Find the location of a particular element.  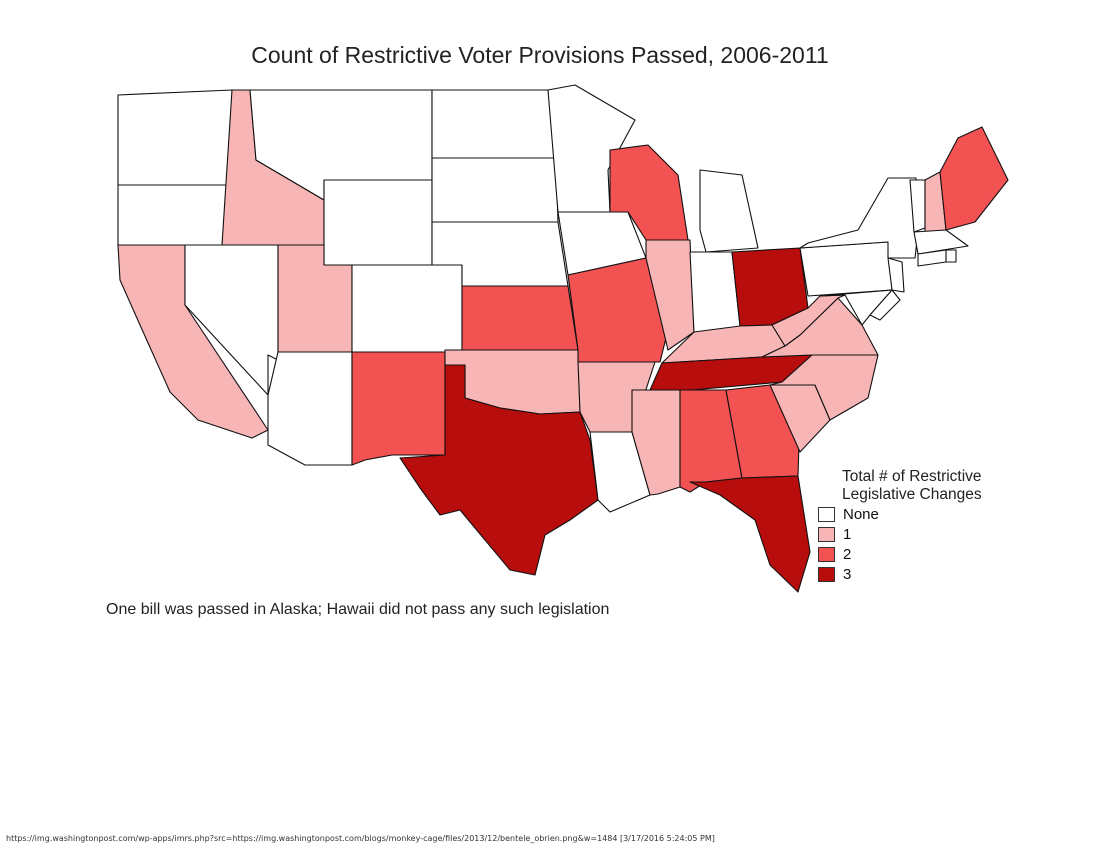

state-maine: Maine is located at coordinates (974, 178).